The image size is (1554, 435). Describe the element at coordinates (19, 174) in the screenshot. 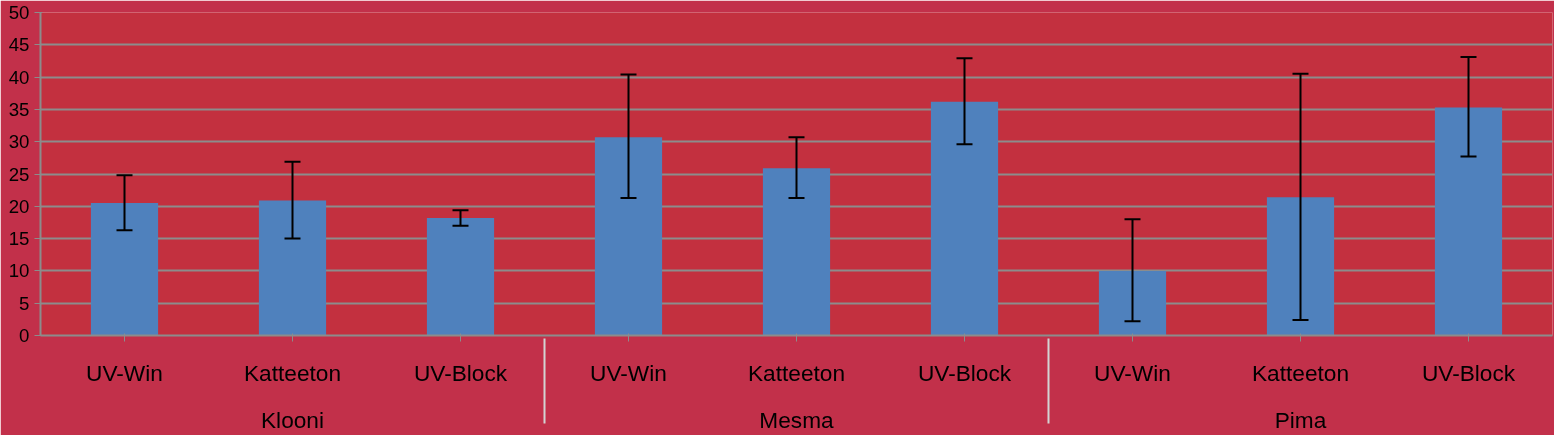

I see `y-tick-label: 25` at that location.